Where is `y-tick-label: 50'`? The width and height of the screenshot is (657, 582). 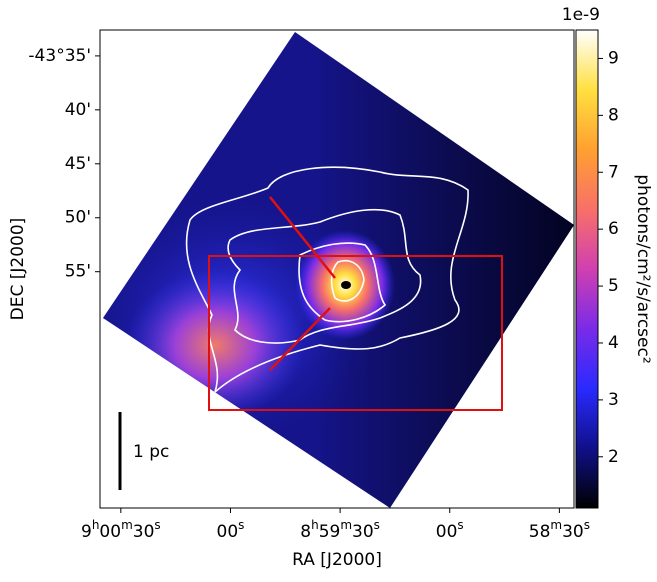 y-tick-label: 50' is located at coordinates (78, 218).